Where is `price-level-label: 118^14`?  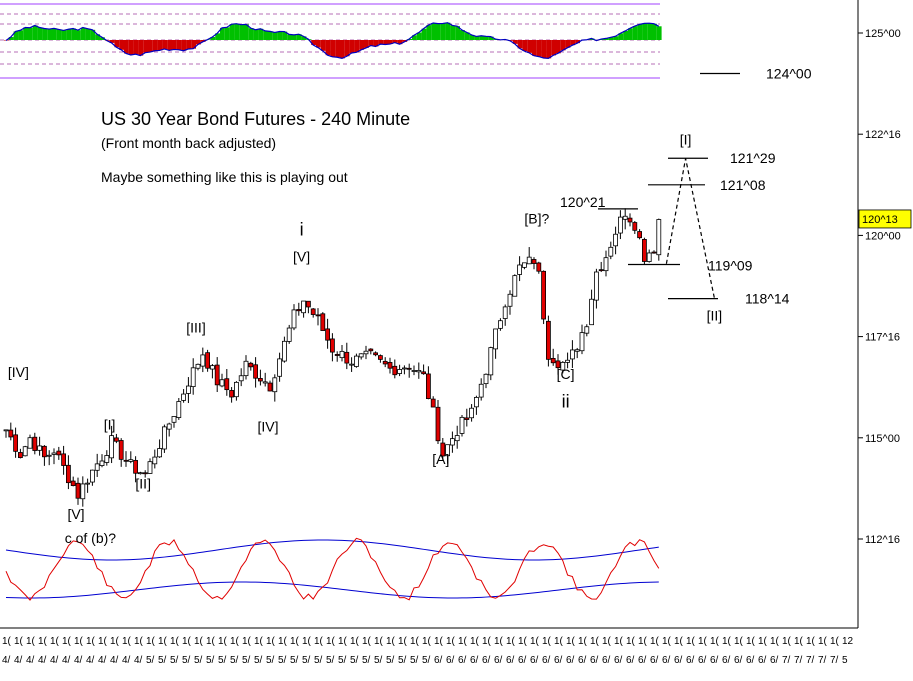
price-level-label: 118^14 is located at coordinates (767, 299).